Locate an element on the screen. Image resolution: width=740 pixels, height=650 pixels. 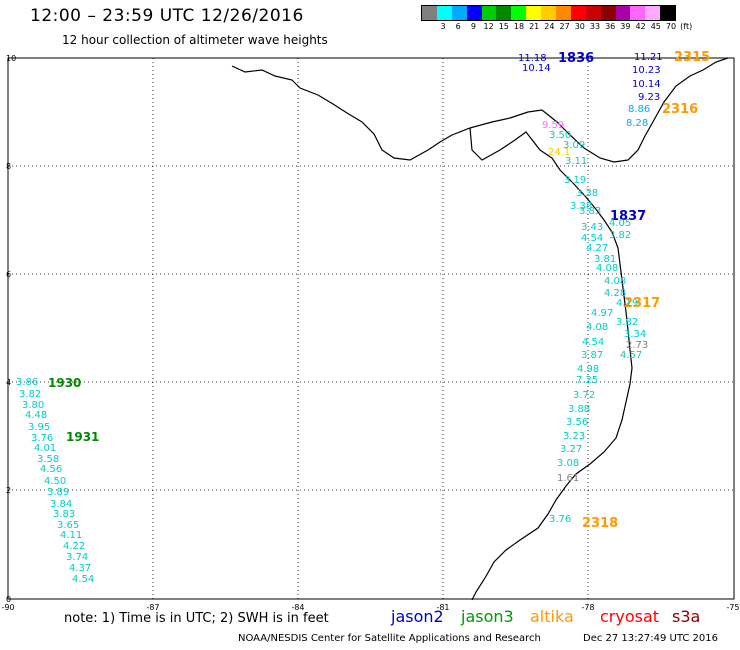
colorbar-label: 3 is located at coordinates (443, 26).